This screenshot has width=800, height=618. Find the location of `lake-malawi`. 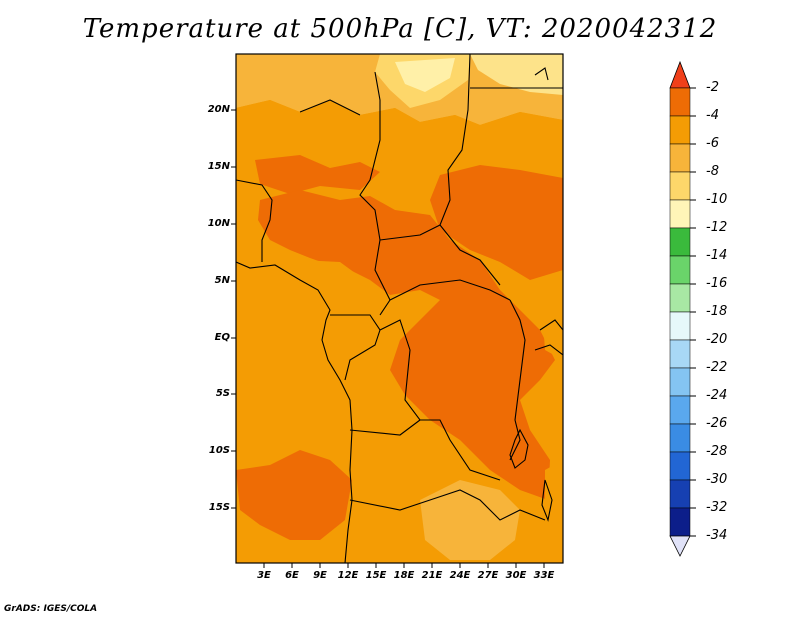

lake-malawi is located at coordinates (547, 500).